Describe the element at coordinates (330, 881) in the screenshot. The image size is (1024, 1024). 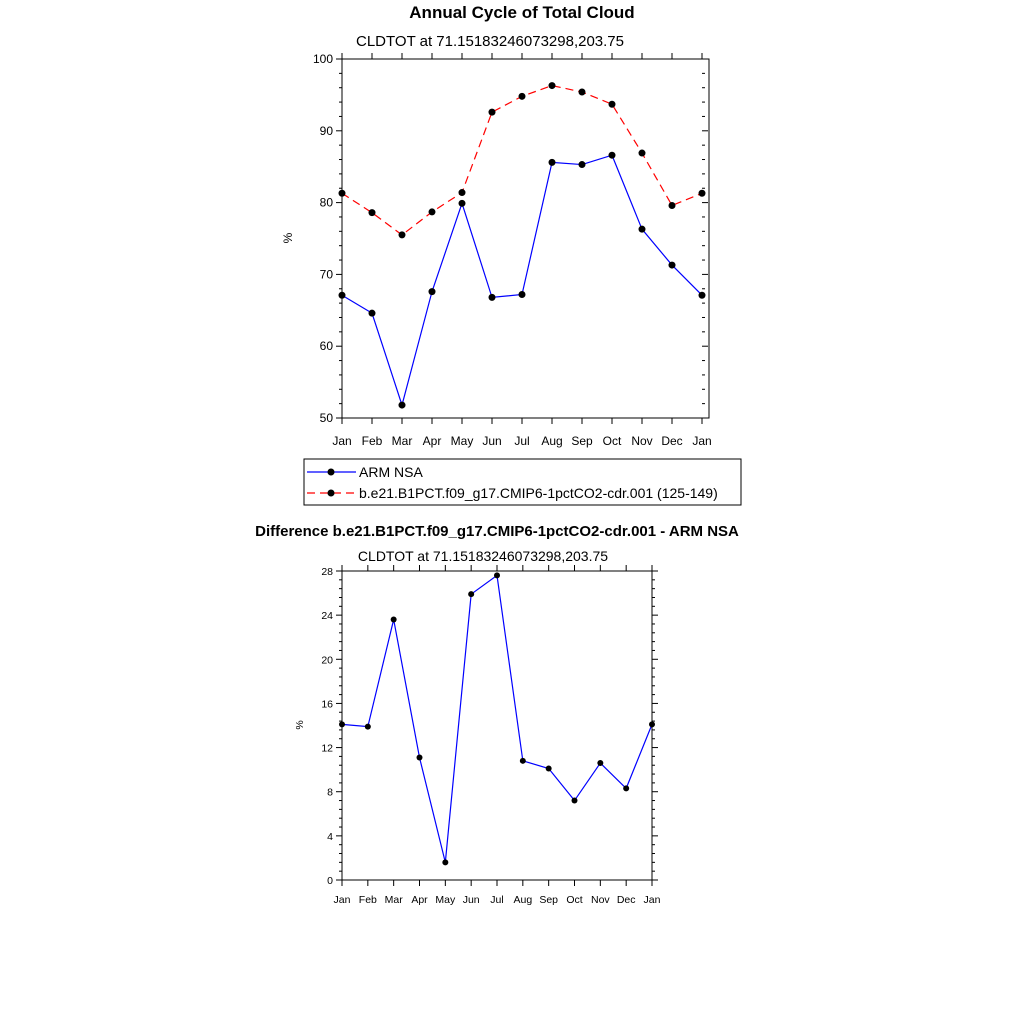
I see `chart2-y-tick-label: 0` at that location.